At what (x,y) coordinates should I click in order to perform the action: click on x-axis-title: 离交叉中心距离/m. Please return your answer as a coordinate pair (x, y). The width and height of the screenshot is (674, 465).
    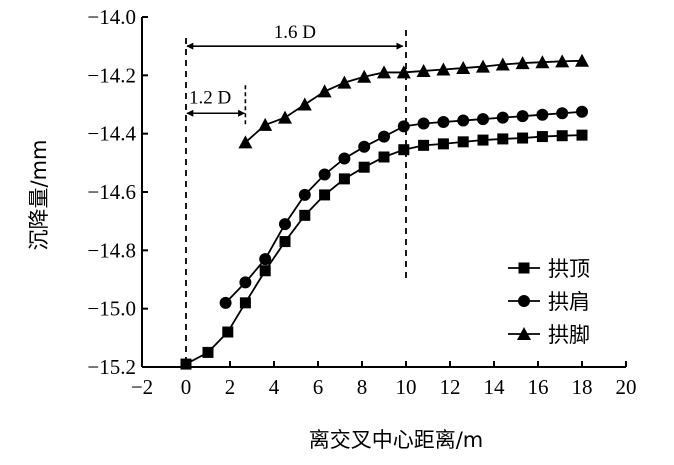
    Looking at the image, I should click on (396, 440).